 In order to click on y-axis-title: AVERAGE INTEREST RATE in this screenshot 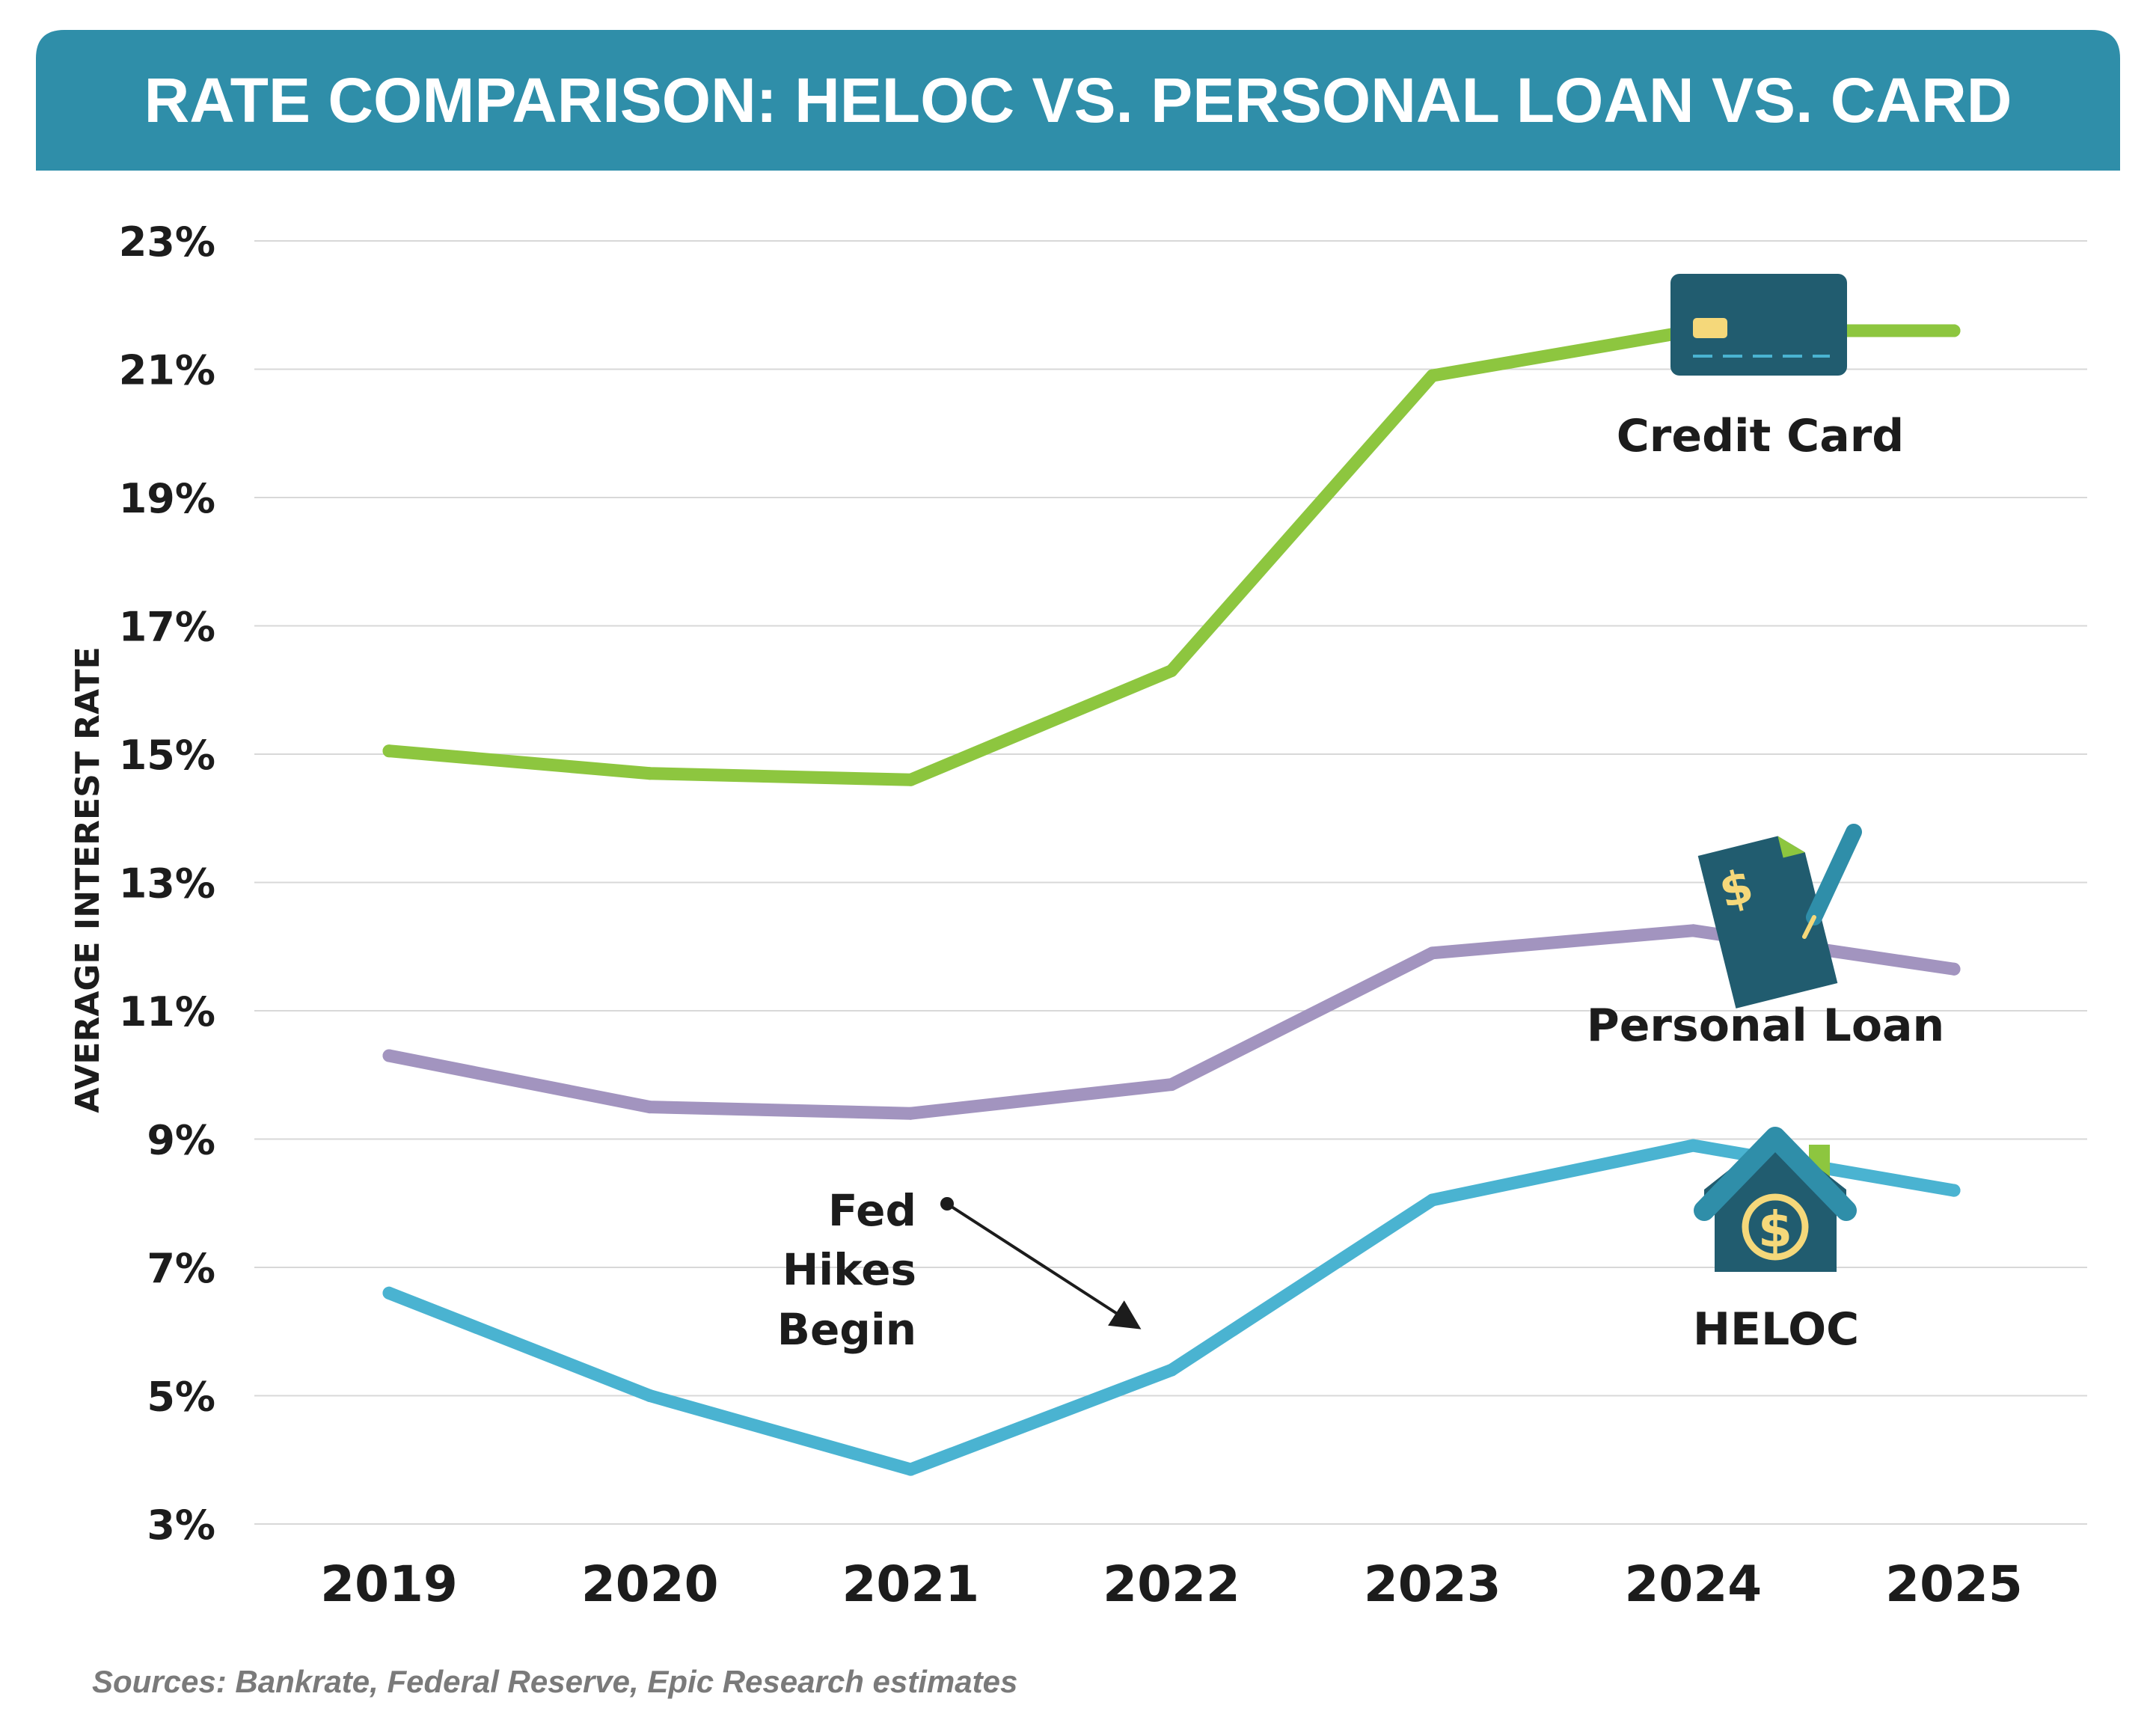, I will do `click(88, 879)`.